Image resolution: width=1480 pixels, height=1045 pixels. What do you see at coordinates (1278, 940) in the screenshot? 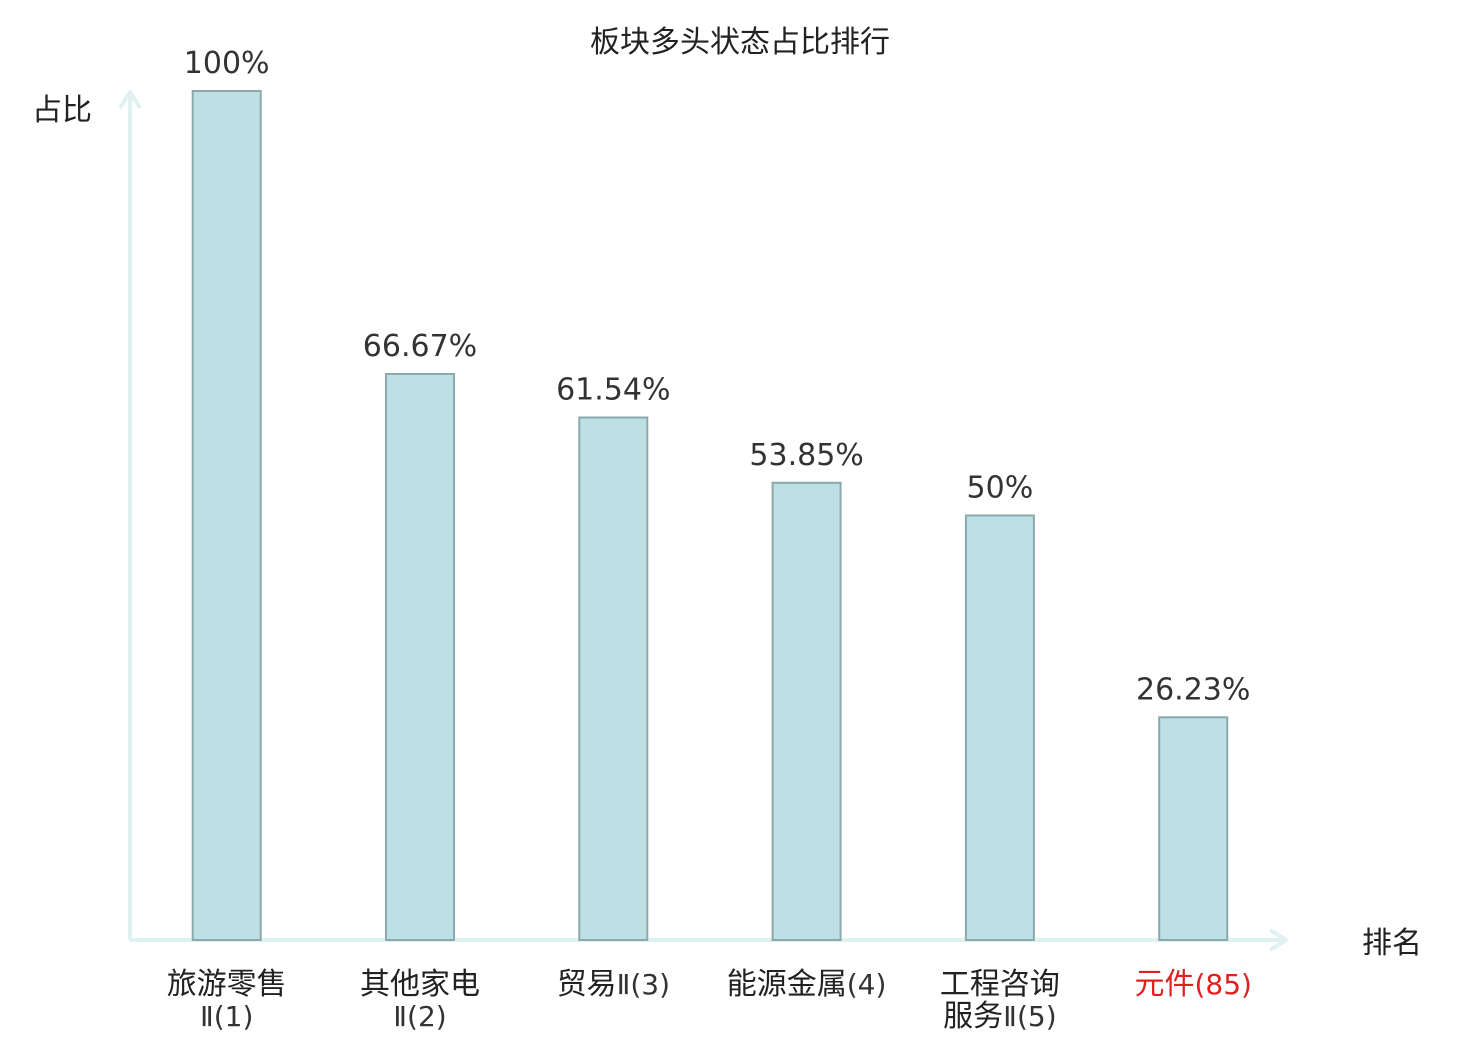
I see `x-axis-arrow` at bounding box center [1278, 940].